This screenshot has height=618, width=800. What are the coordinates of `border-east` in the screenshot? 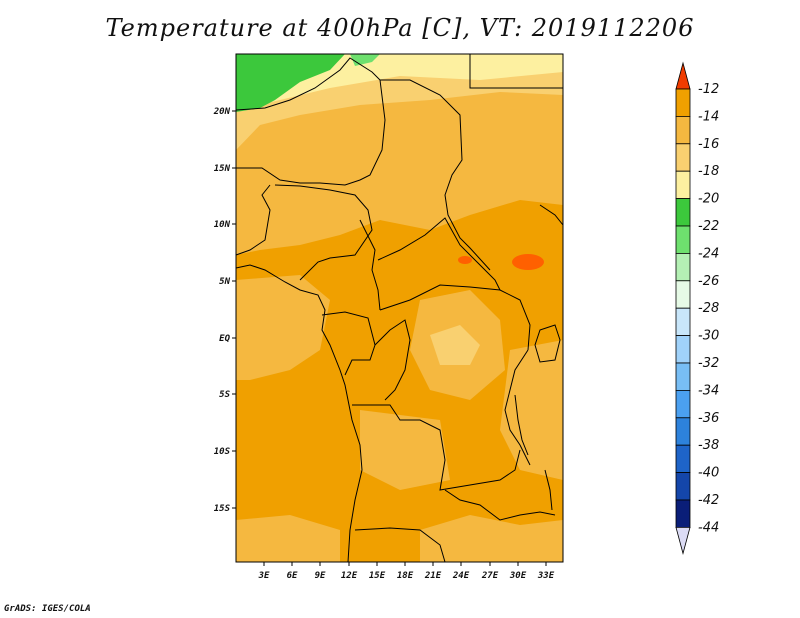 It's located at (551, 215).